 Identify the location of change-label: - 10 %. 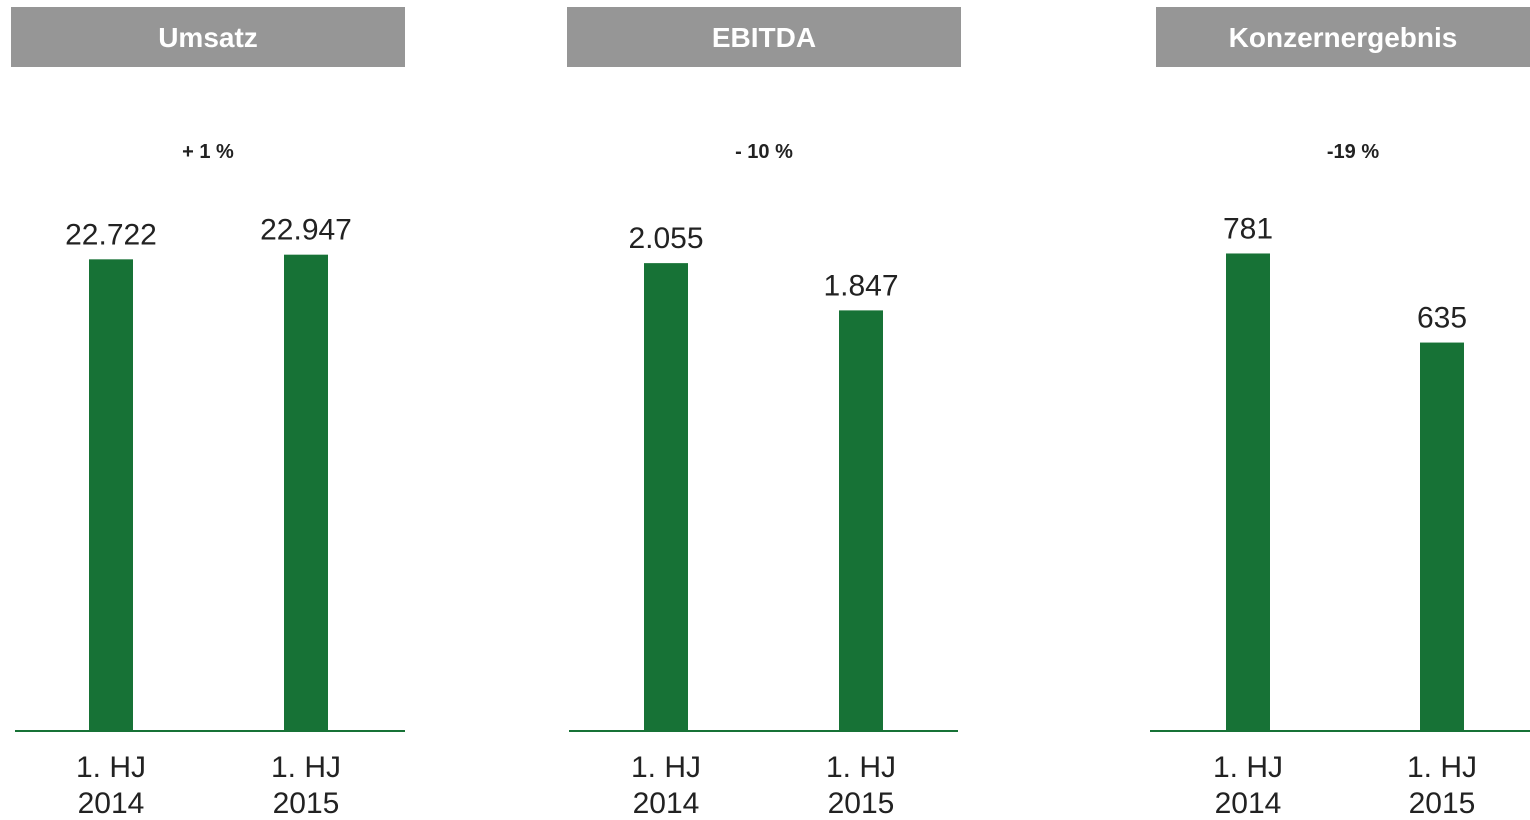
(764, 152).